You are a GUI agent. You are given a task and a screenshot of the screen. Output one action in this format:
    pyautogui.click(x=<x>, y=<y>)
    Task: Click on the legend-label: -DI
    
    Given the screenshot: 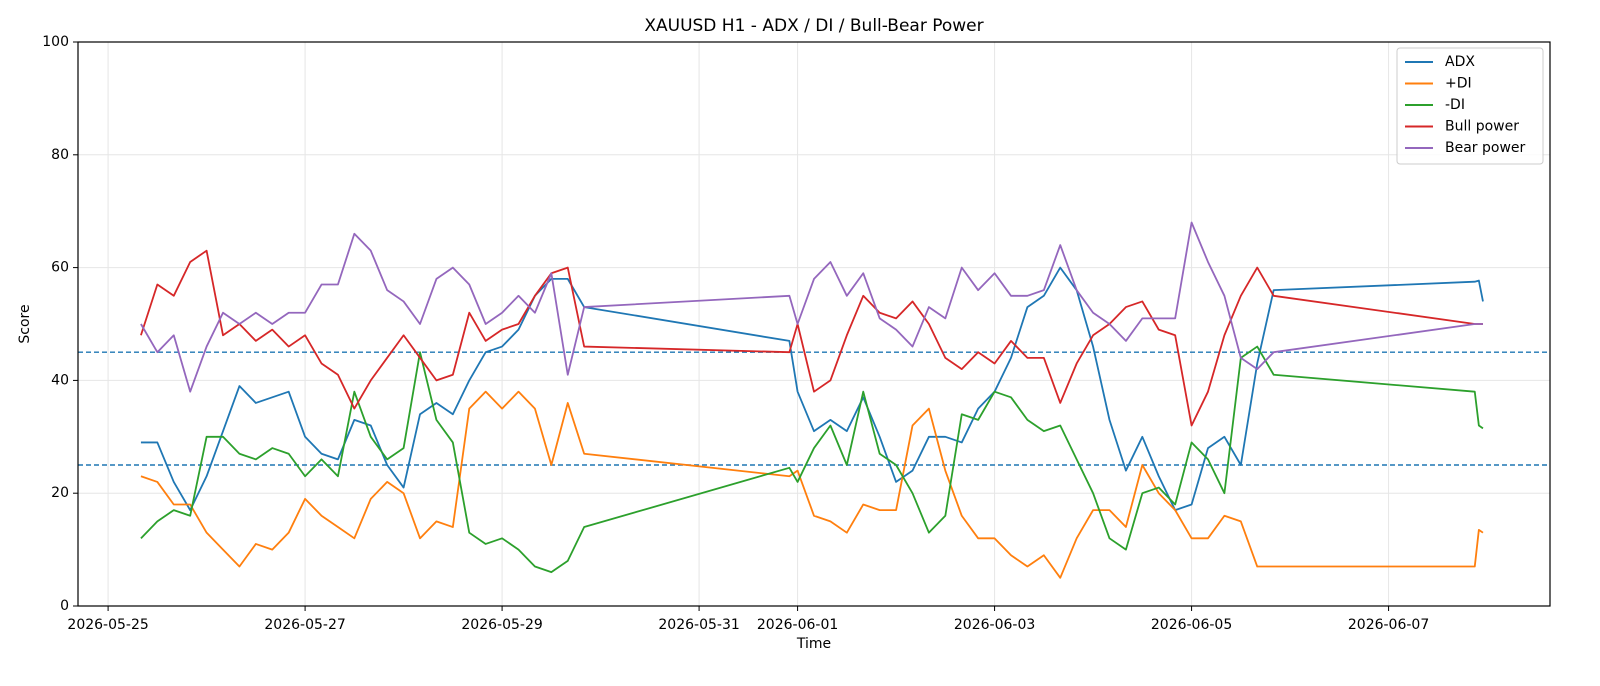 What is the action you would take?
    pyautogui.click(x=1455, y=105)
    